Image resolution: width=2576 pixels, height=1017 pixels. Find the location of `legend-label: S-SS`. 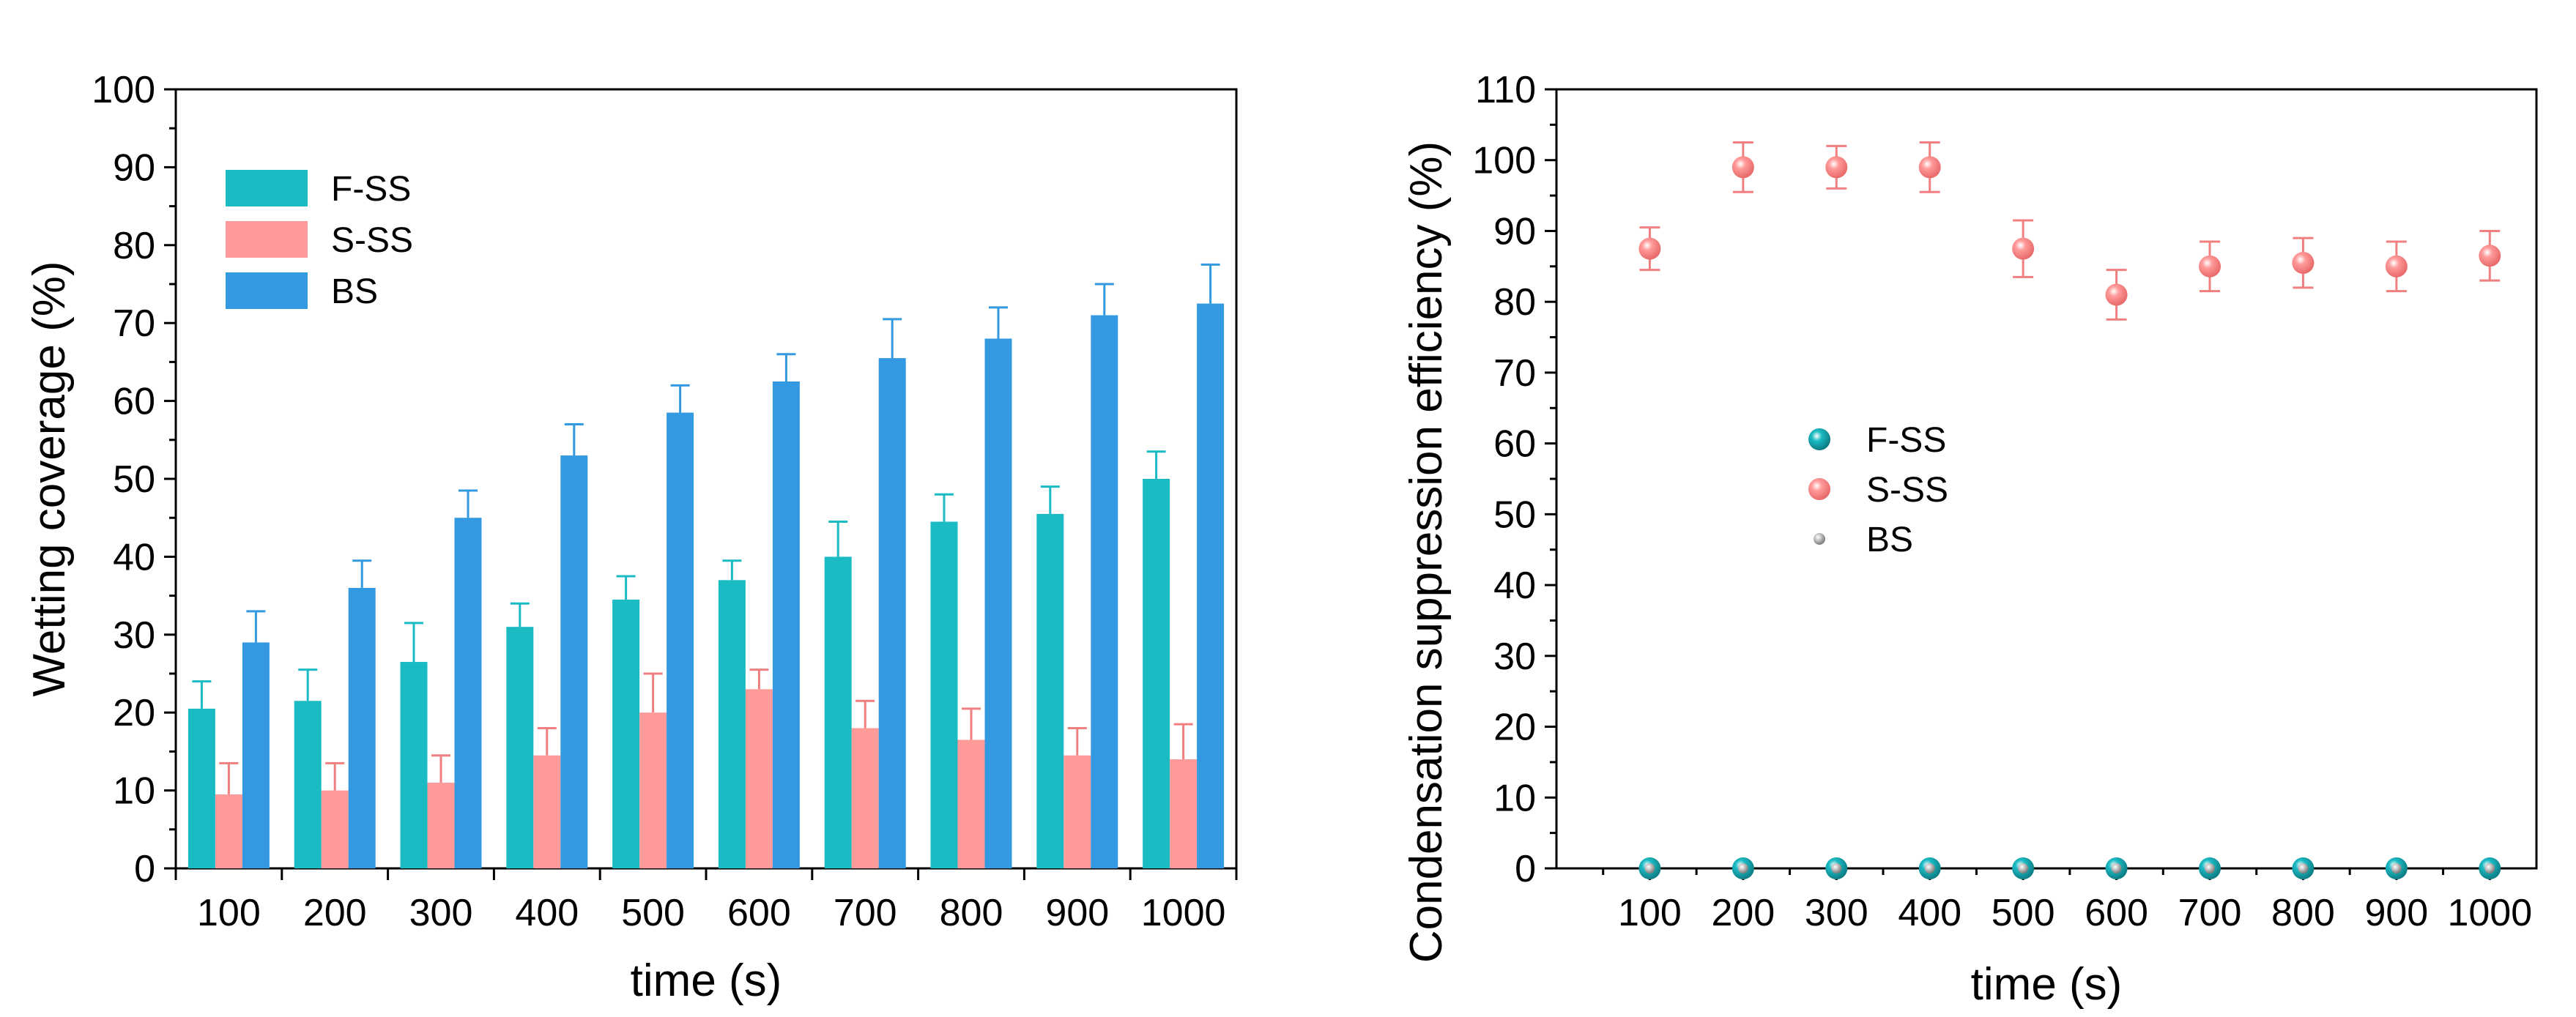

legend-label: S-SS is located at coordinates (1907, 490).